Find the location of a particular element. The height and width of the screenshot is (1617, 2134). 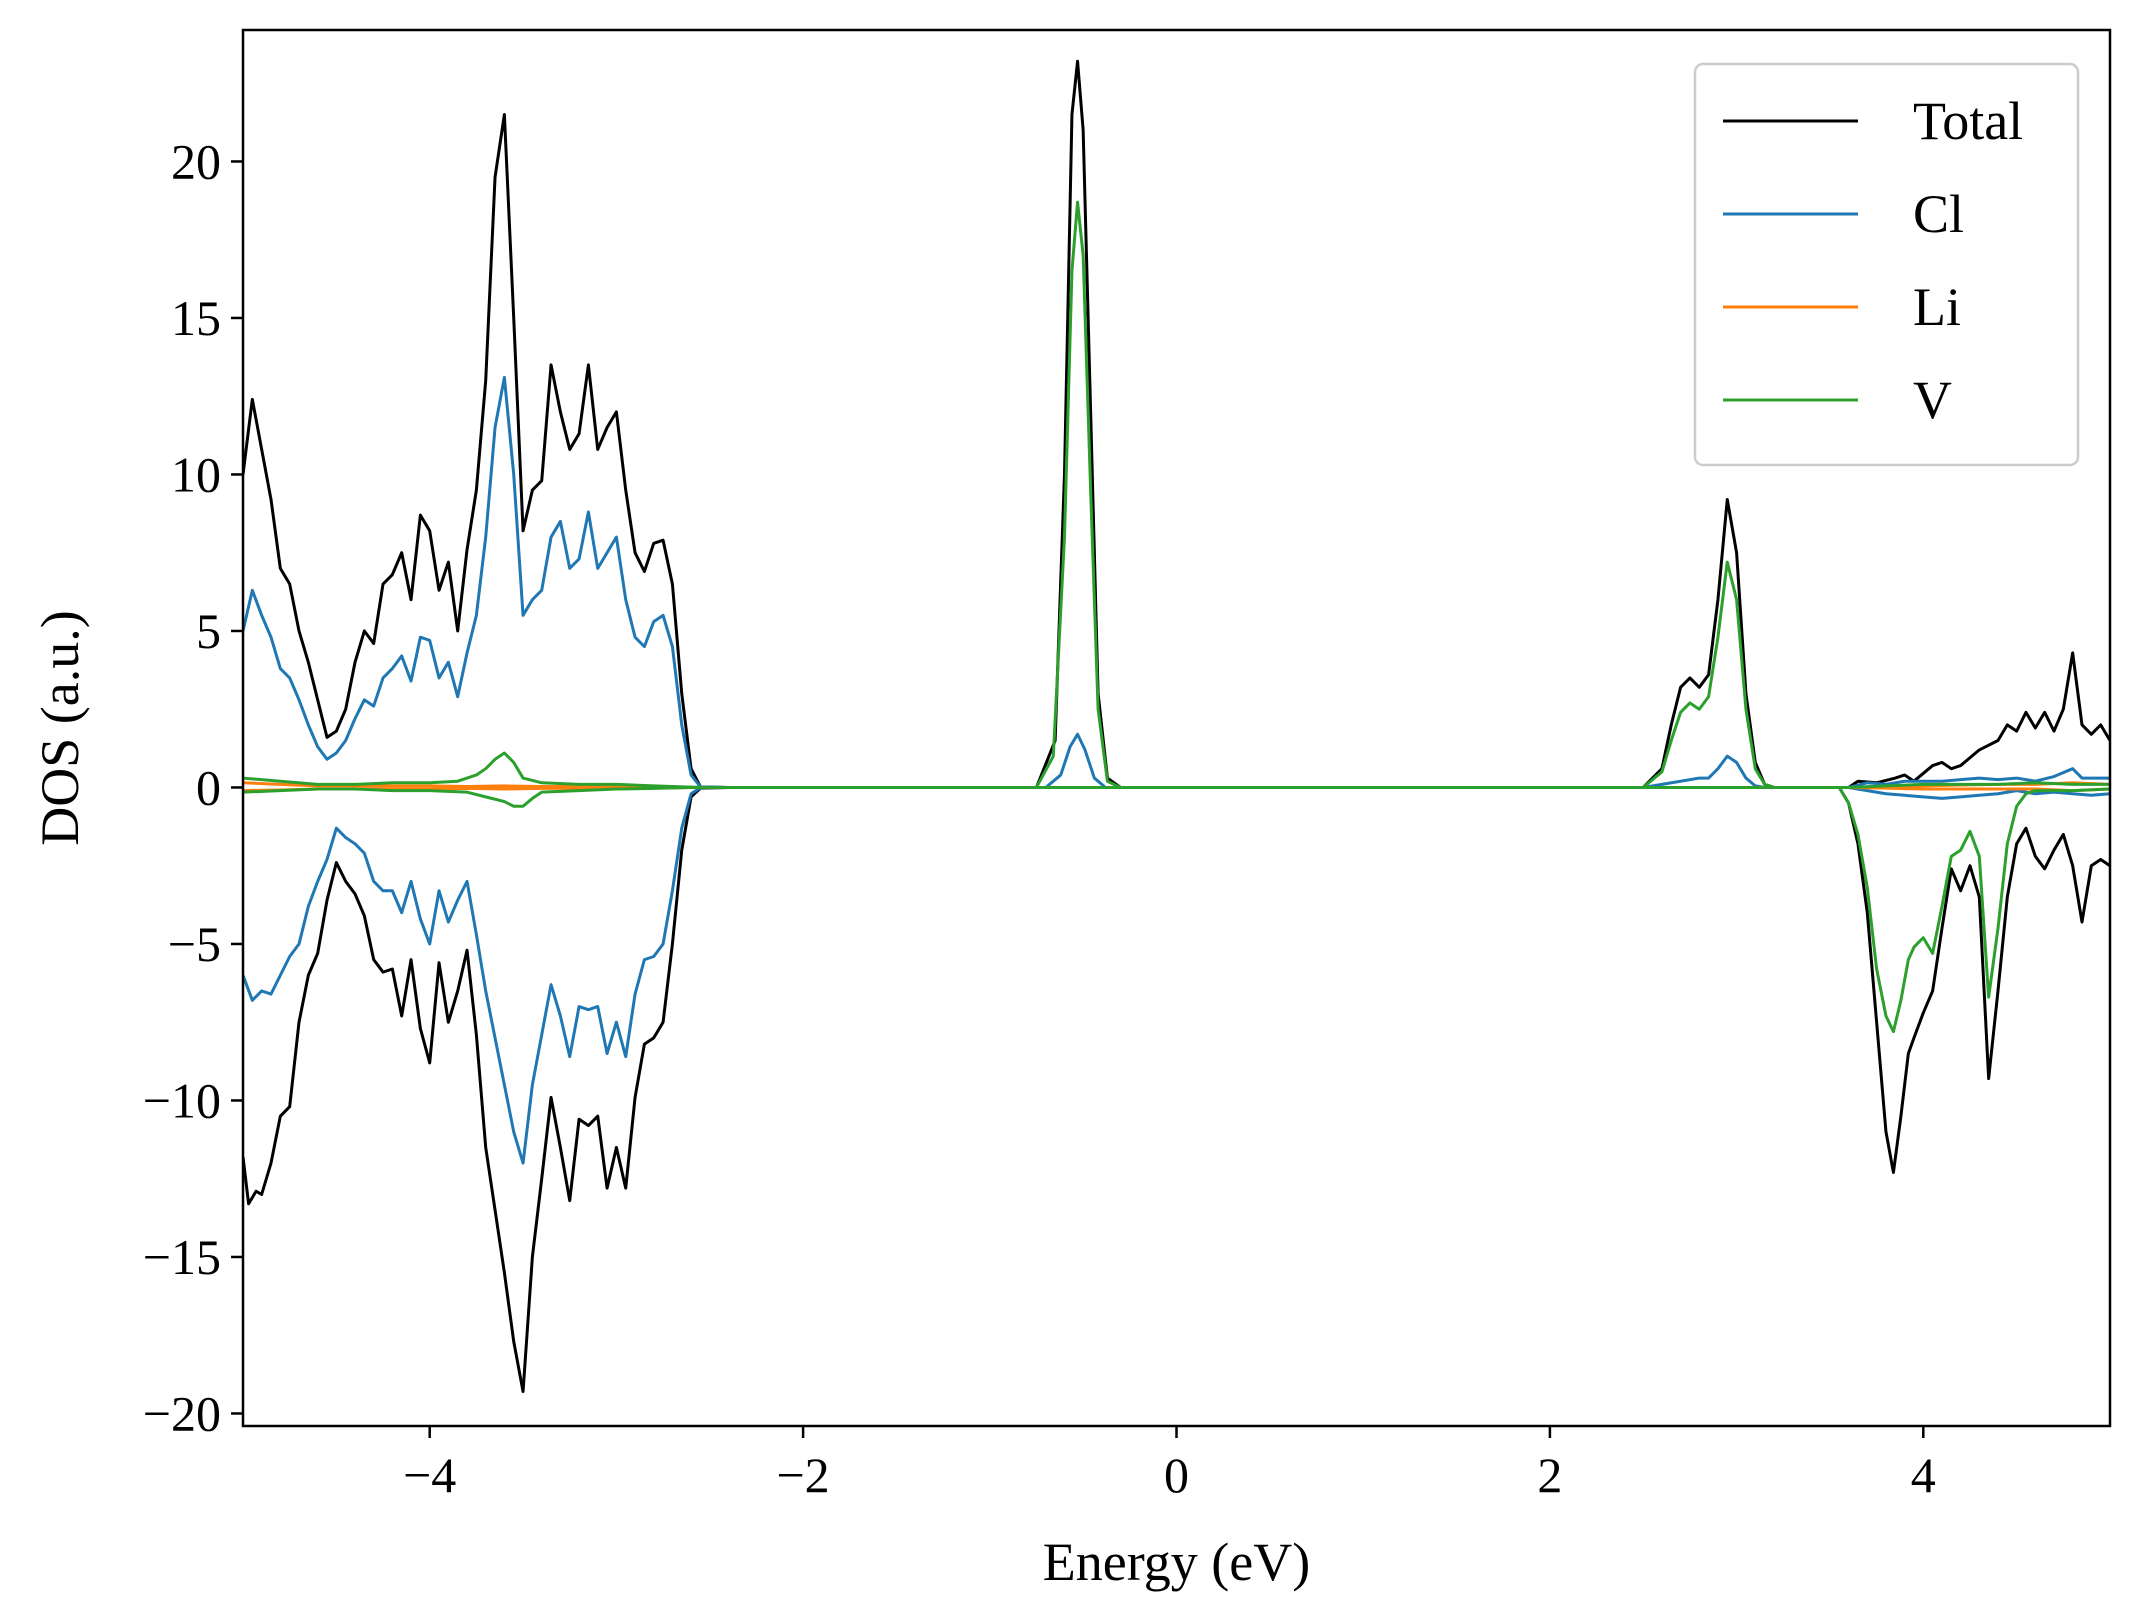

legend-label-cl: Cl is located at coordinates (1938, 214).